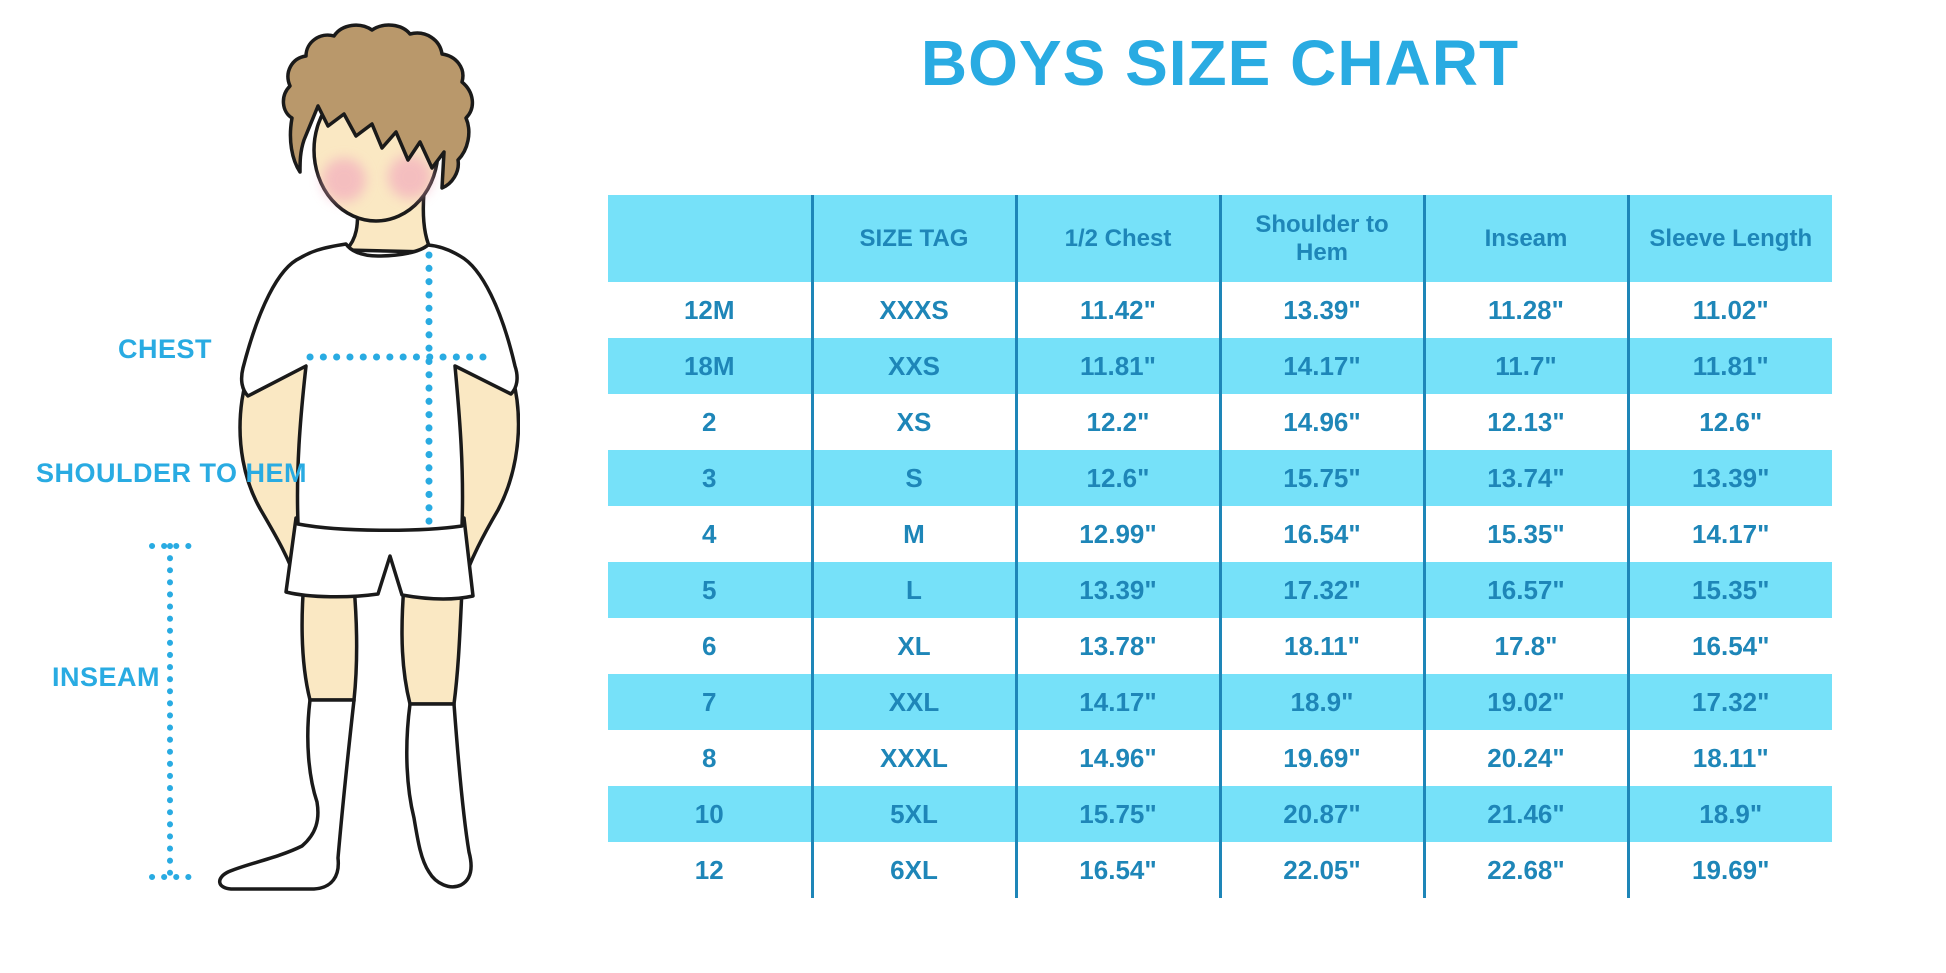 The height and width of the screenshot is (973, 1946). Describe the element at coordinates (432, 644) in the screenshot. I see `right-thigh` at that location.